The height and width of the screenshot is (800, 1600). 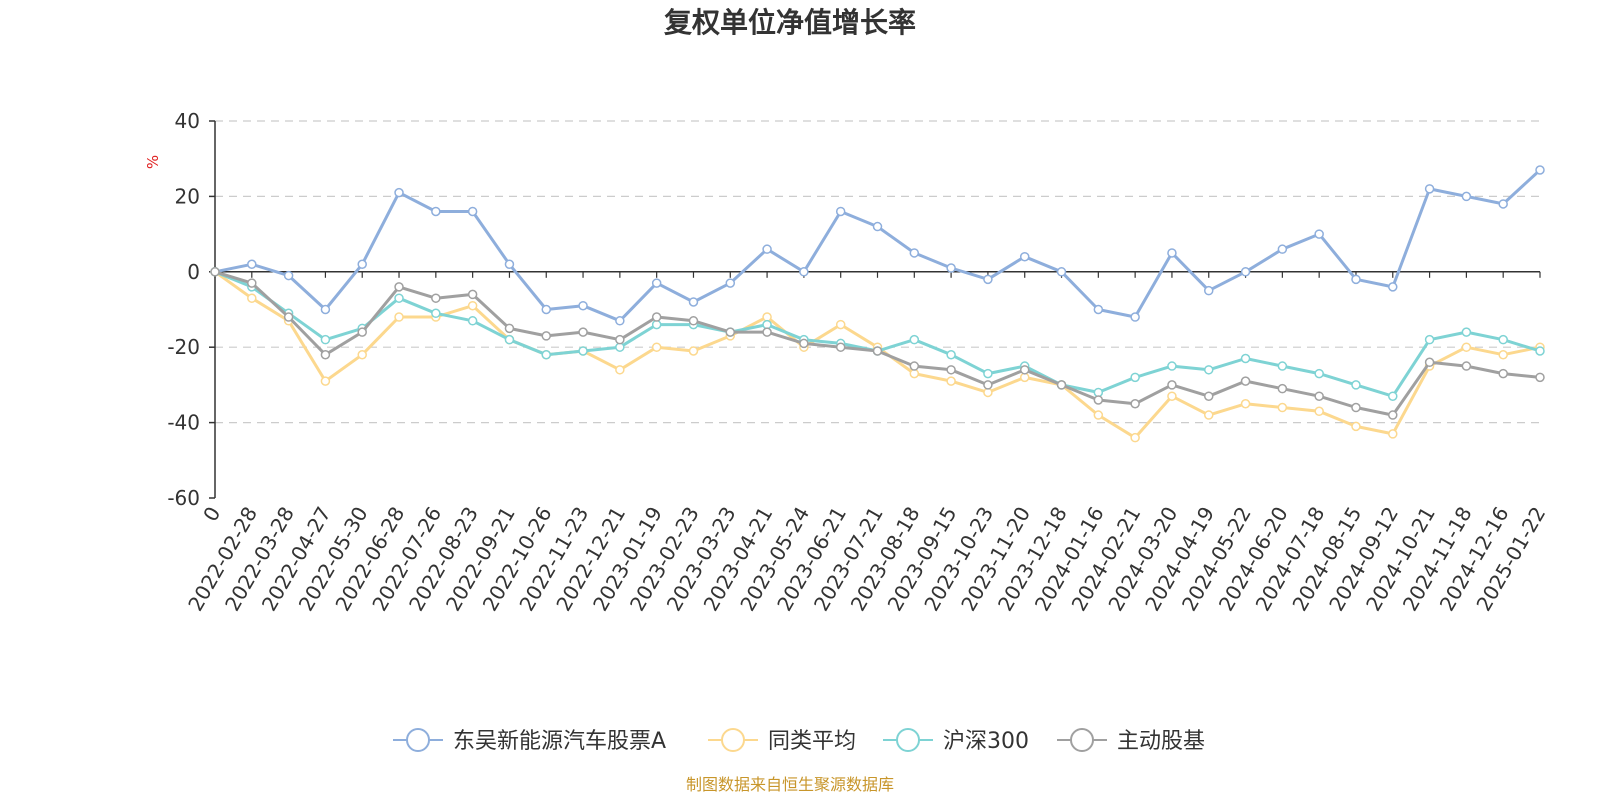 What do you see at coordinates (1161, 741) in the screenshot?
I see `legend-label: 主动股基` at bounding box center [1161, 741].